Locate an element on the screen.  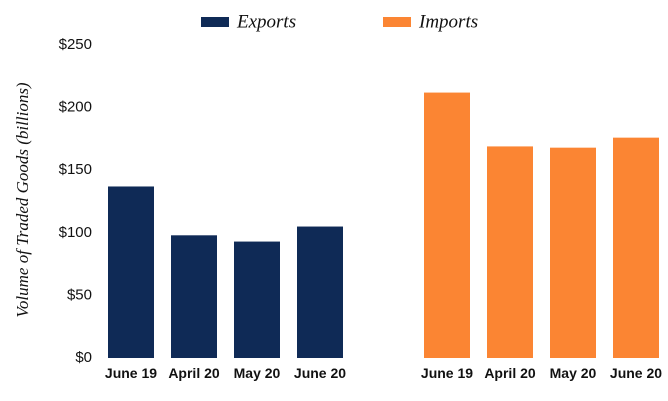
y-tick-label: $50 is located at coordinates (79, 294).